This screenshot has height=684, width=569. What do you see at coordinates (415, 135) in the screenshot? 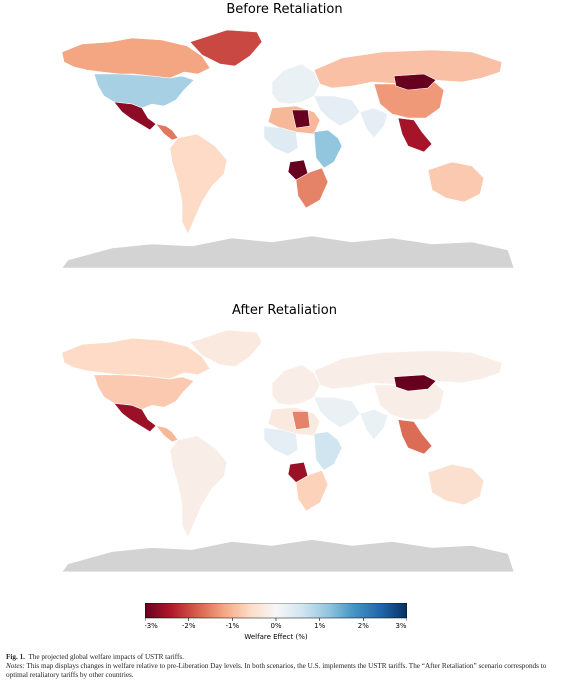
I see `before-region-southeast-asia` at bounding box center [415, 135].